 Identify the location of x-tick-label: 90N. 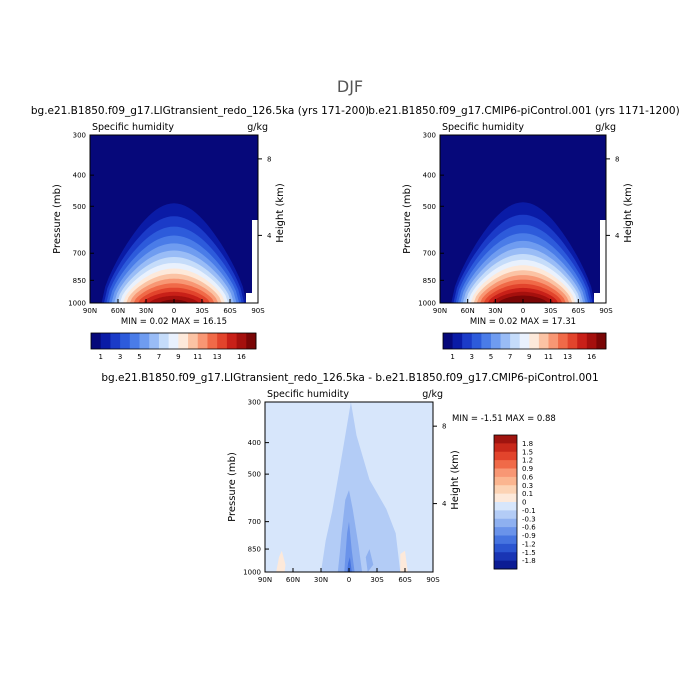
(265, 580).